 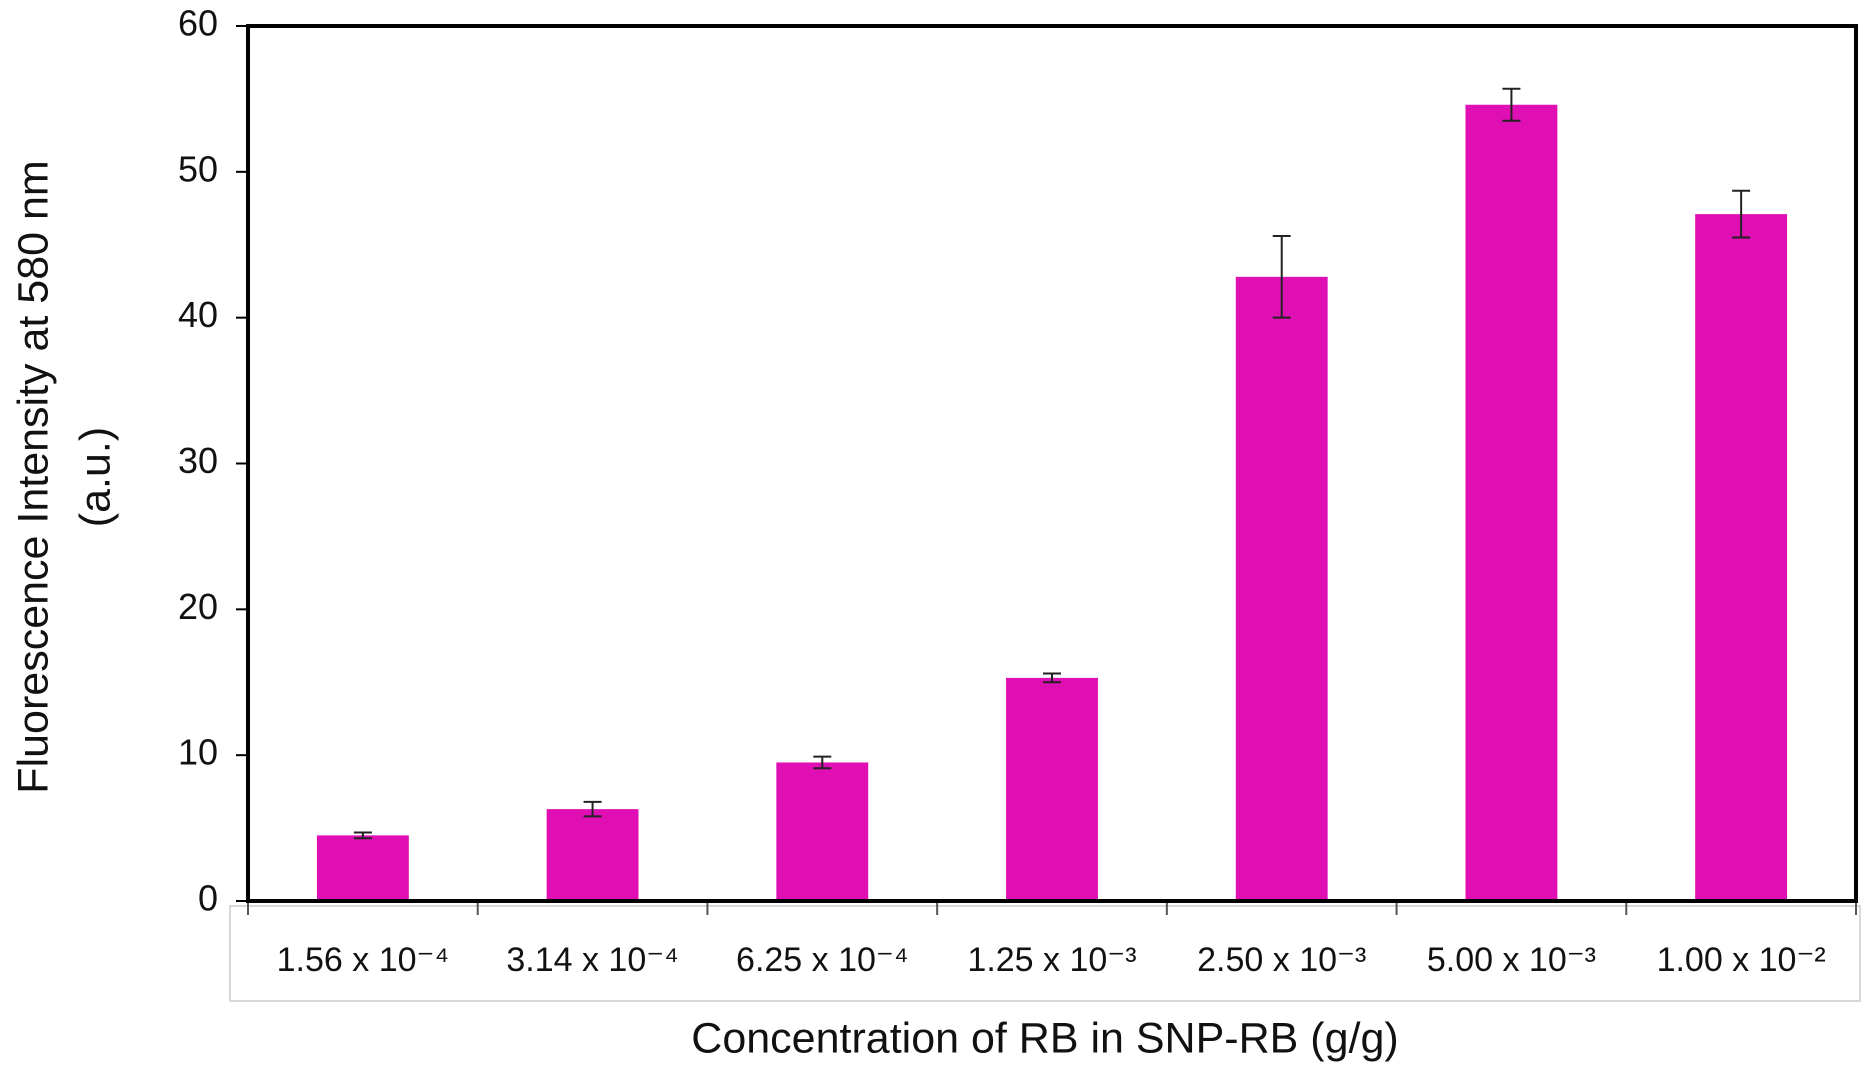 I want to click on y-tick-label: 10, so click(x=198, y=752).